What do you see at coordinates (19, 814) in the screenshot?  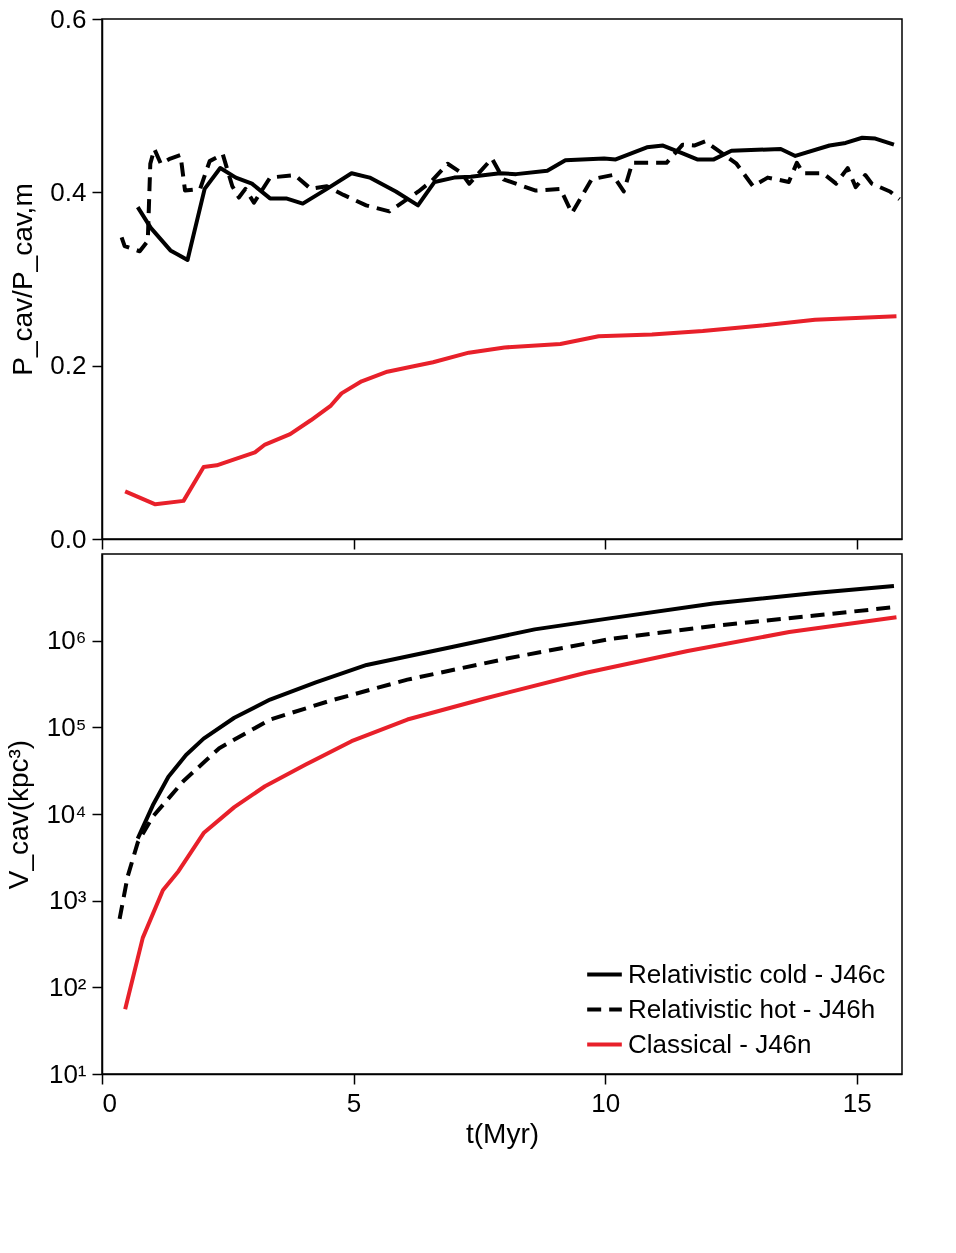 I see `y-axis-title: V_cav(kpc³)` at bounding box center [19, 814].